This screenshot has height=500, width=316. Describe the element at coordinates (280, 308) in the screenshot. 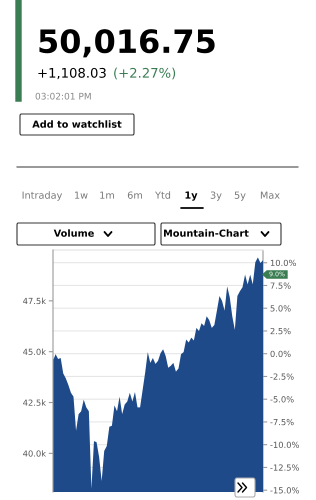

I see `y2-tick-label: 5.0%` at that location.